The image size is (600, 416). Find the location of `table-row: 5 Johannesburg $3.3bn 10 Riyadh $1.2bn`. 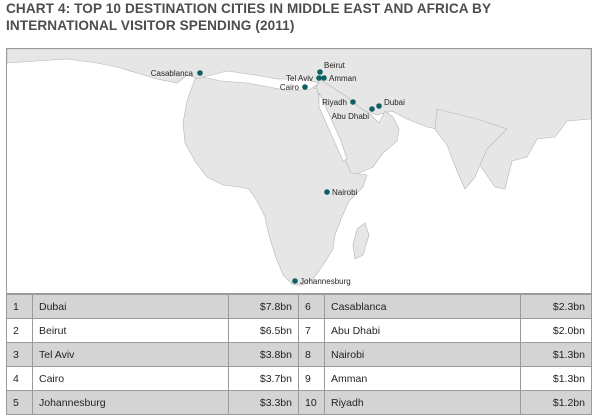

table-row: 5 Johannesburg $3.3bn 10 Riyadh $1.2bn is located at coordinates (299, 402).